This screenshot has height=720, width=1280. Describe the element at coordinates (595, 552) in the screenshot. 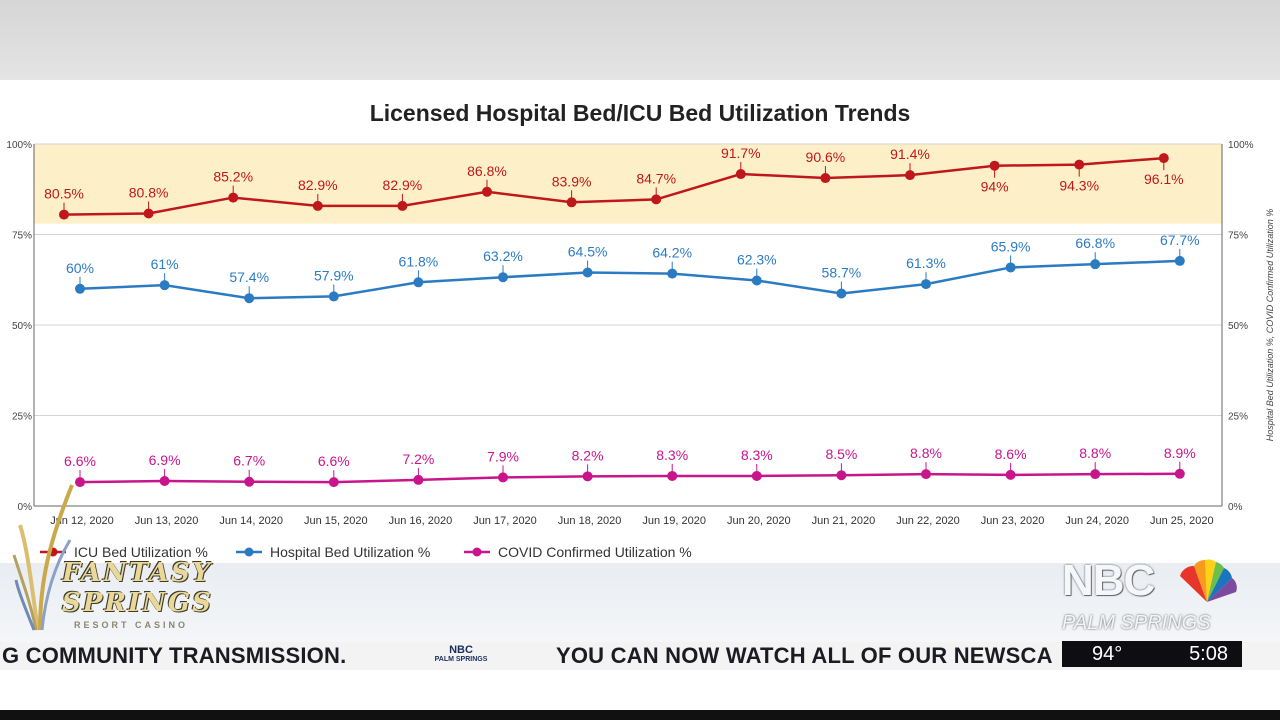

I see `legend-label: COVID Confirmed Utilization %` at that location.